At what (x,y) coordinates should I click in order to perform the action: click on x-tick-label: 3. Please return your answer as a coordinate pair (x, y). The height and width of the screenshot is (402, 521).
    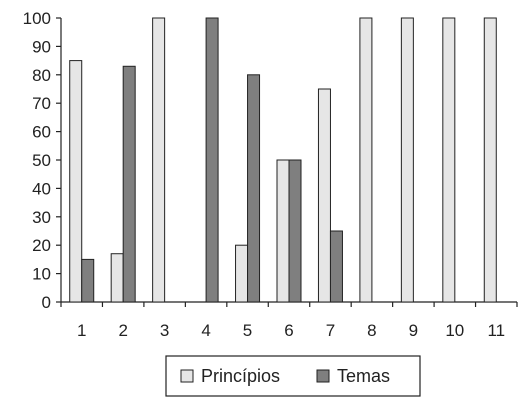
    Looking at the image, I should click on (164, 330).